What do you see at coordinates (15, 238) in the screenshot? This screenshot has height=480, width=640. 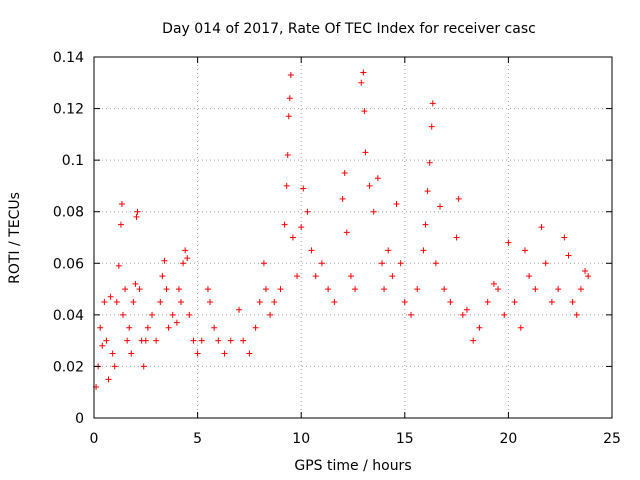 I see `y-axis-title: ROTI / TECUs` at bounding box center [15, 238].